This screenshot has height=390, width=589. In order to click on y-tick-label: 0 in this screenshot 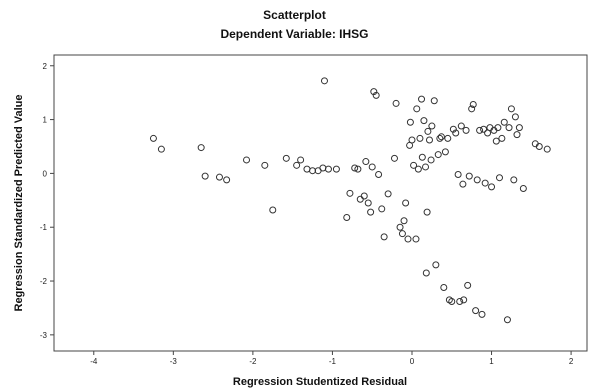, I will do `click(45, 173)`.